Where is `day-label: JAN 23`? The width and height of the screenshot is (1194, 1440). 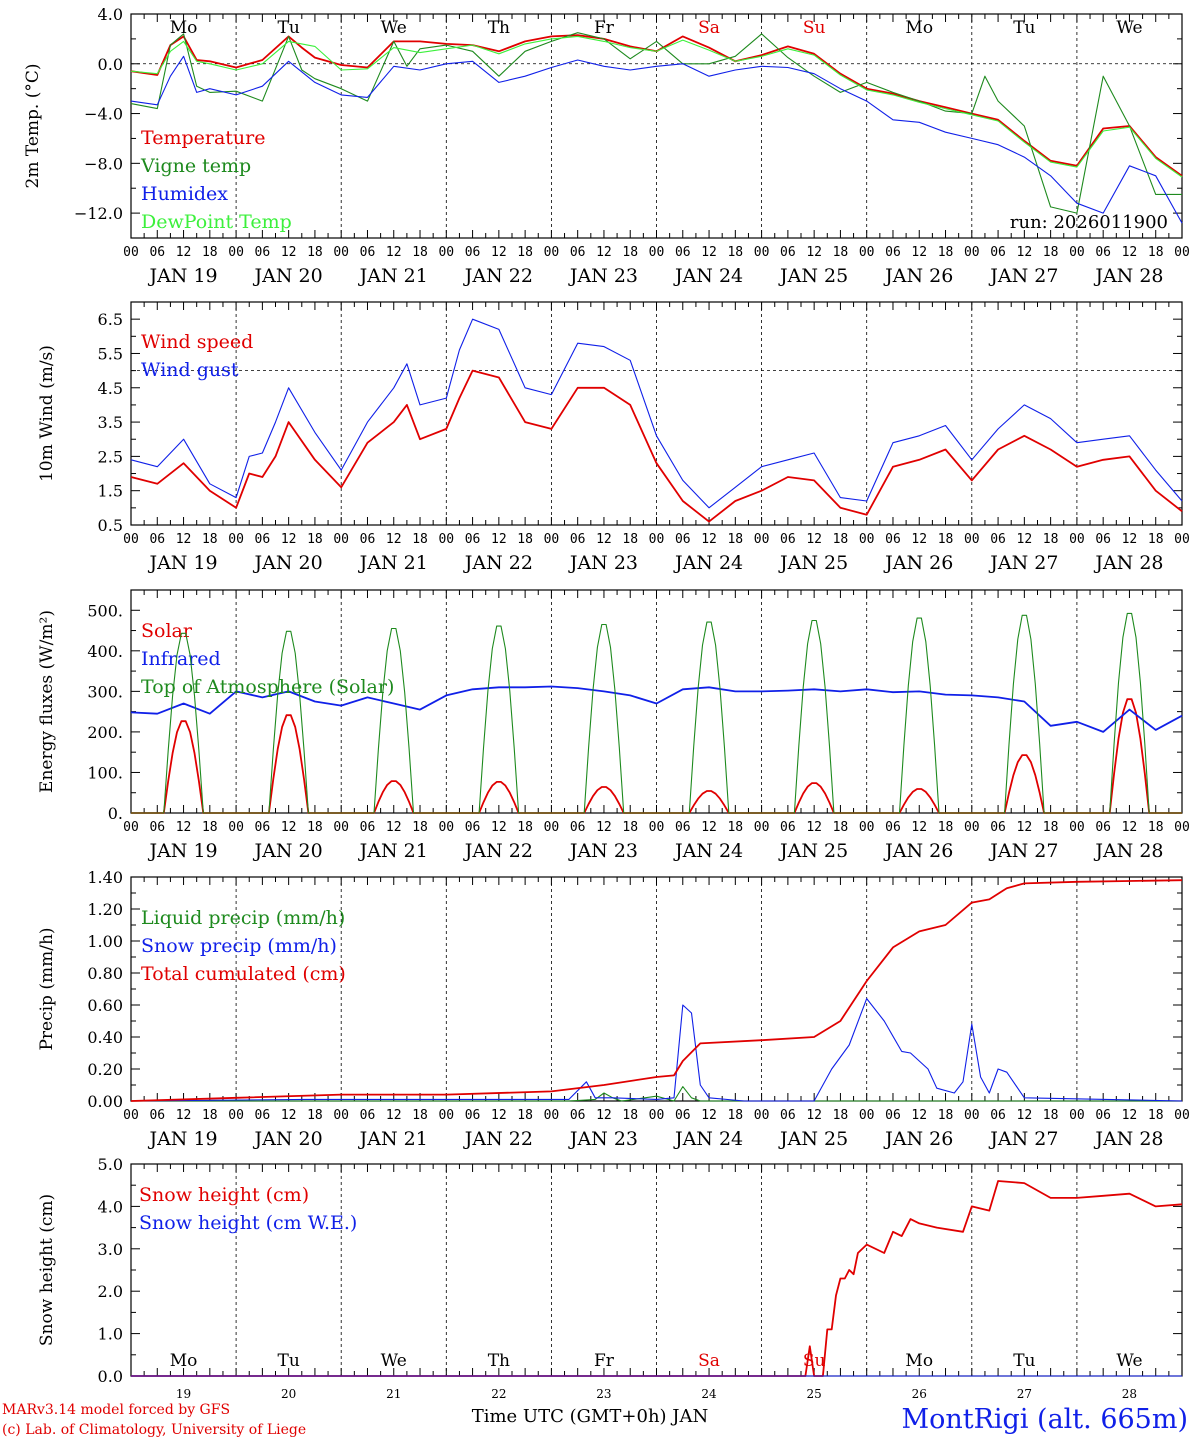
day-label: JAN 23 is located at coordinates (603, 851).